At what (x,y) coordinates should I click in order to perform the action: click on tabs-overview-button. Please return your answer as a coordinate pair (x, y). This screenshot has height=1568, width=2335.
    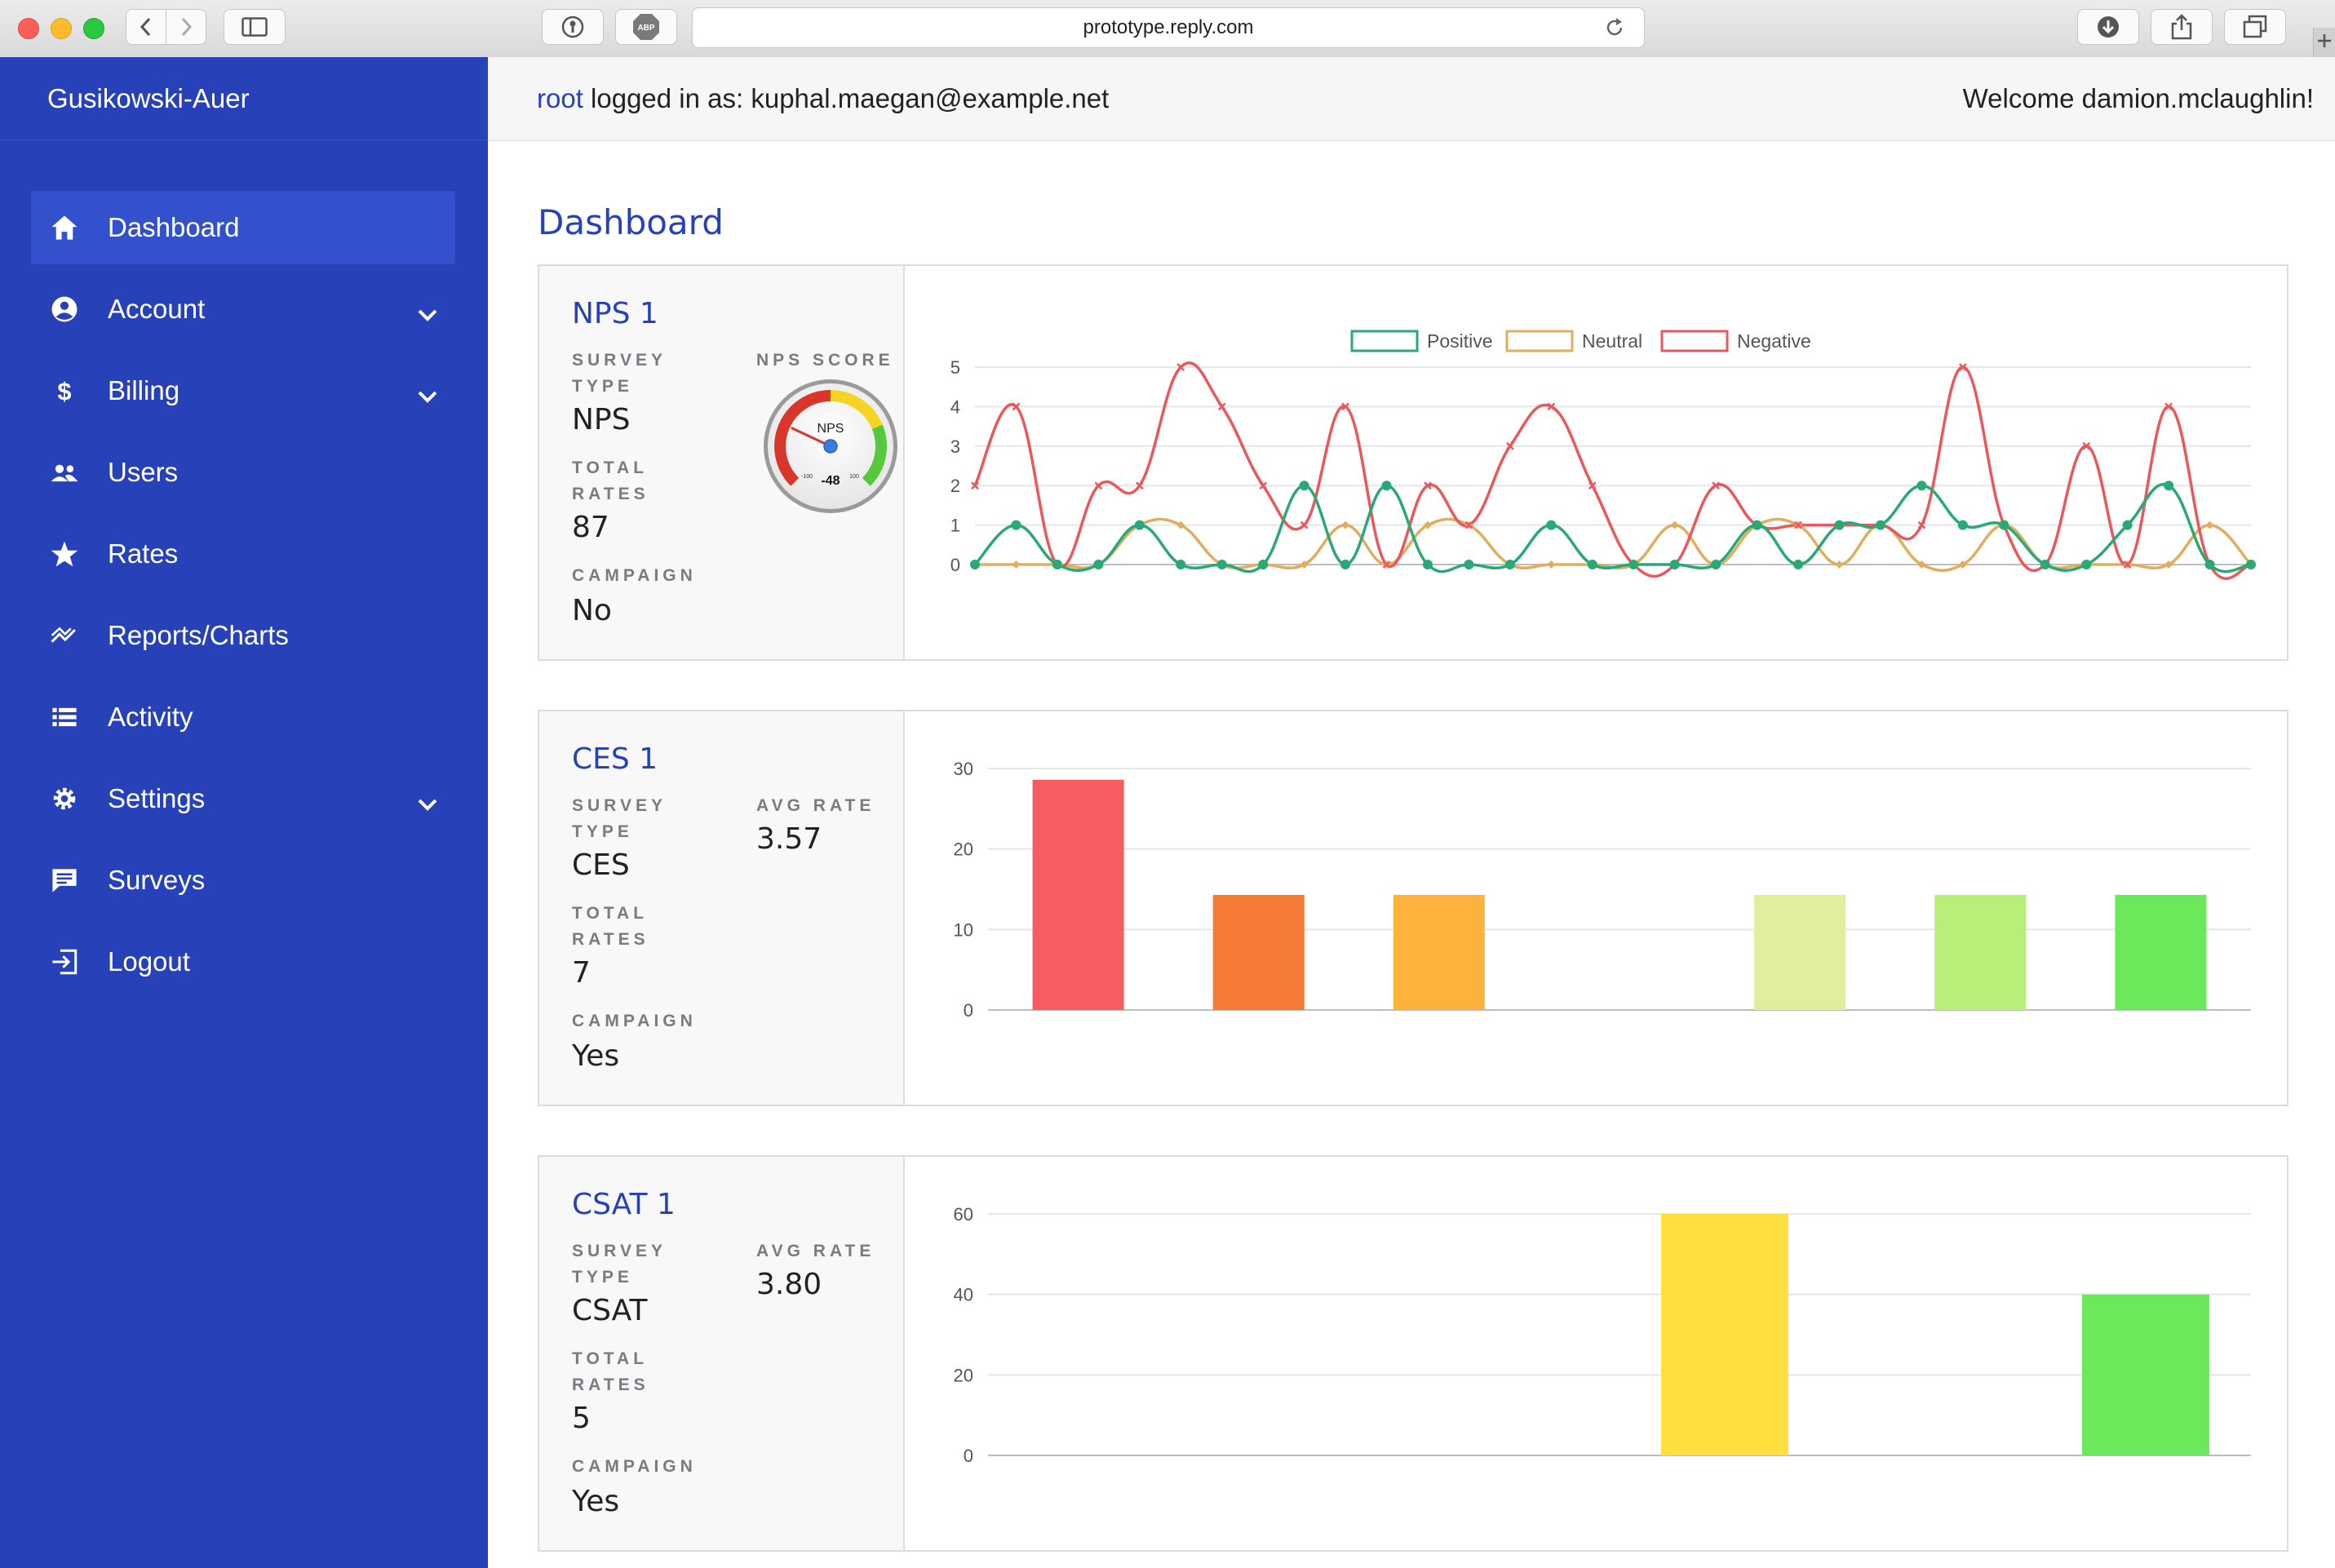
    Looking at the image, I should click on (2255, 27).